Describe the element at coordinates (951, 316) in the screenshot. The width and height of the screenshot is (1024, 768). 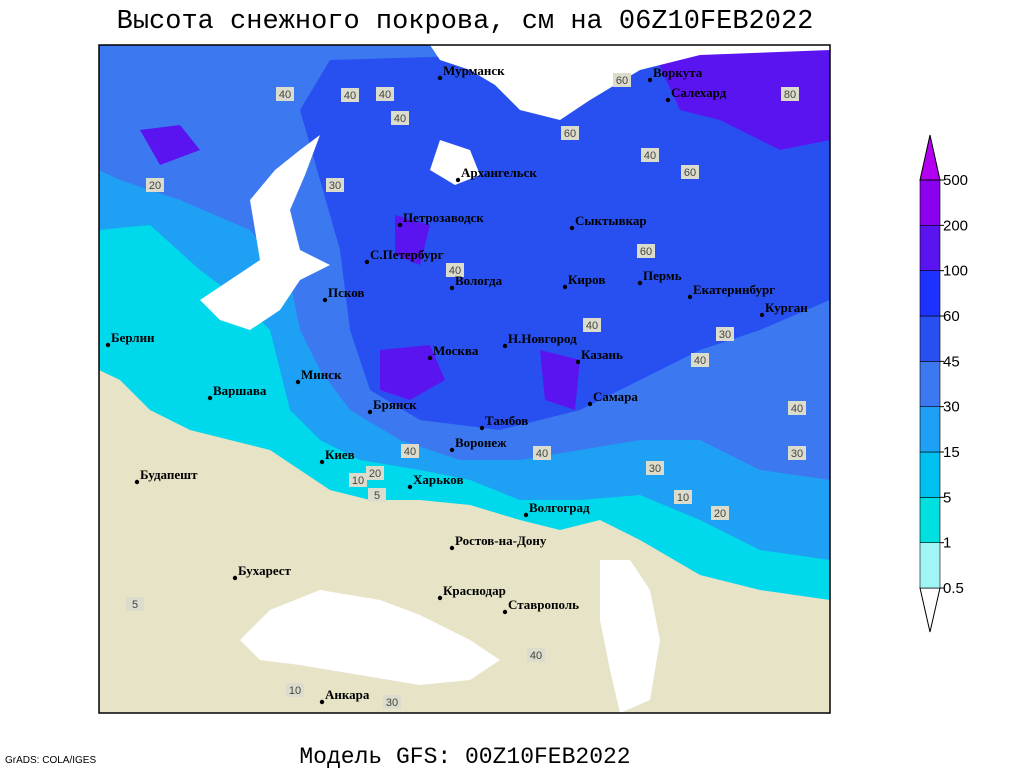
I see `legend-label: 60` at that location.